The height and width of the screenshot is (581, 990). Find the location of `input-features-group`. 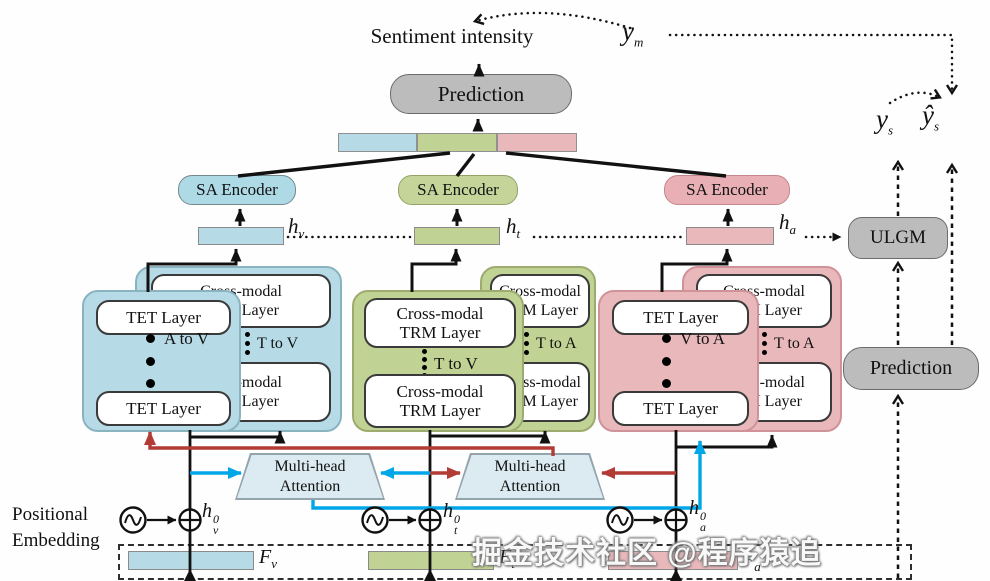

input-features-group is located at coordinates (515, 562).